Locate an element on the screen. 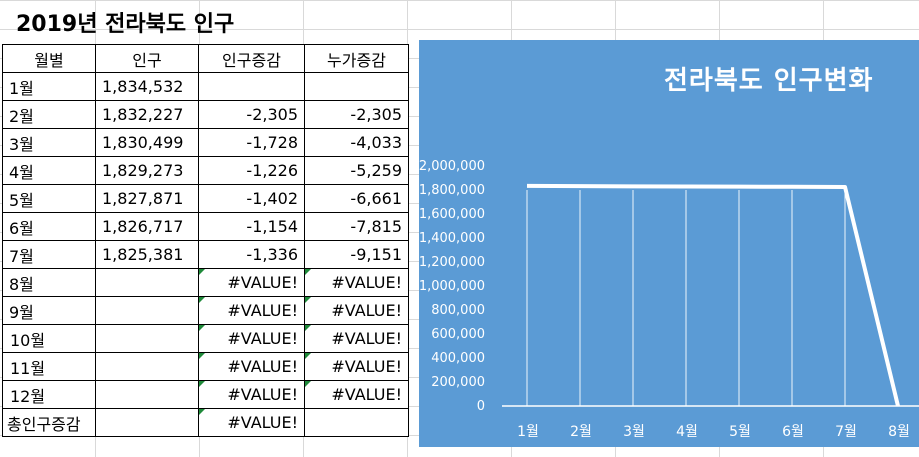 The height and width of the screenshot is (457, 919). y-tick-label: 600,000 is located at coordinates (458, 334).